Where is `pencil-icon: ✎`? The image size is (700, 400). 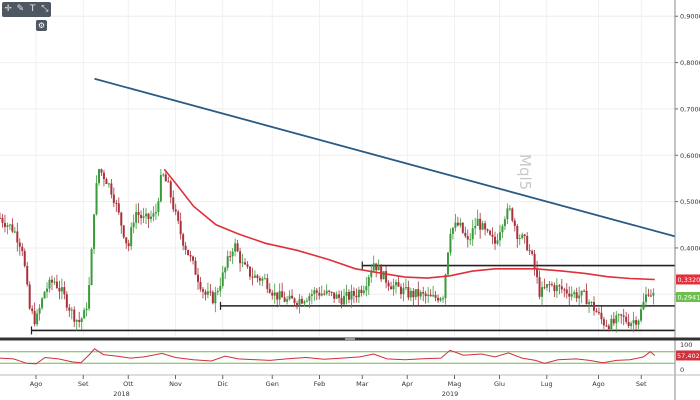
pencil-icon: ✎ is located at coordinates (20, 9).